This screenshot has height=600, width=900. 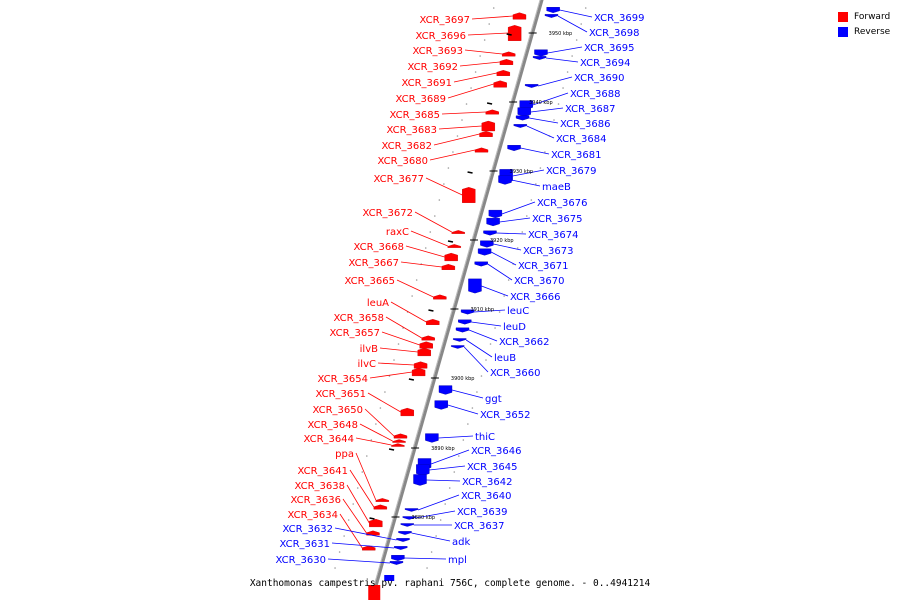 I want to click on gene-label-XCR_3648: XCR_3648, so click(x=332, y=425).